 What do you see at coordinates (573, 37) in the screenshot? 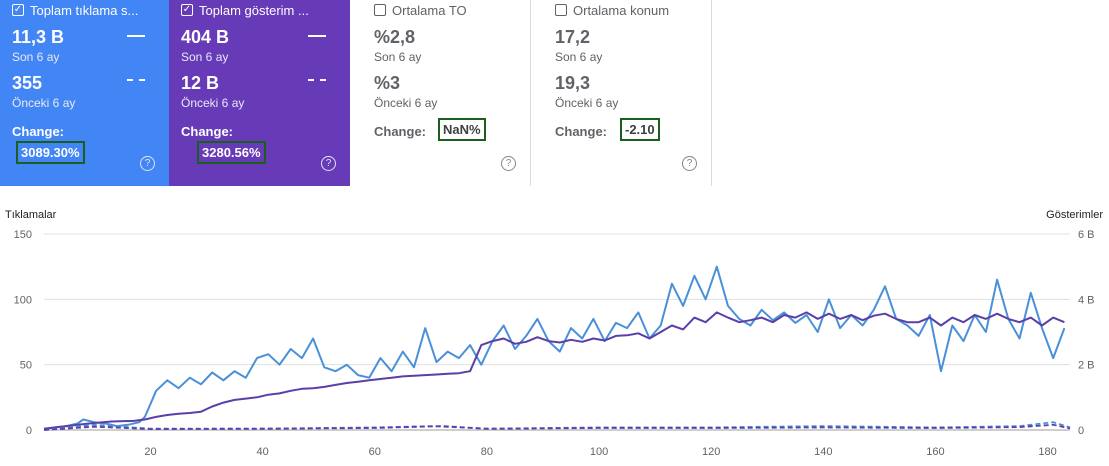
I see `current-value: 17,2` at bounding box center [573, 37].